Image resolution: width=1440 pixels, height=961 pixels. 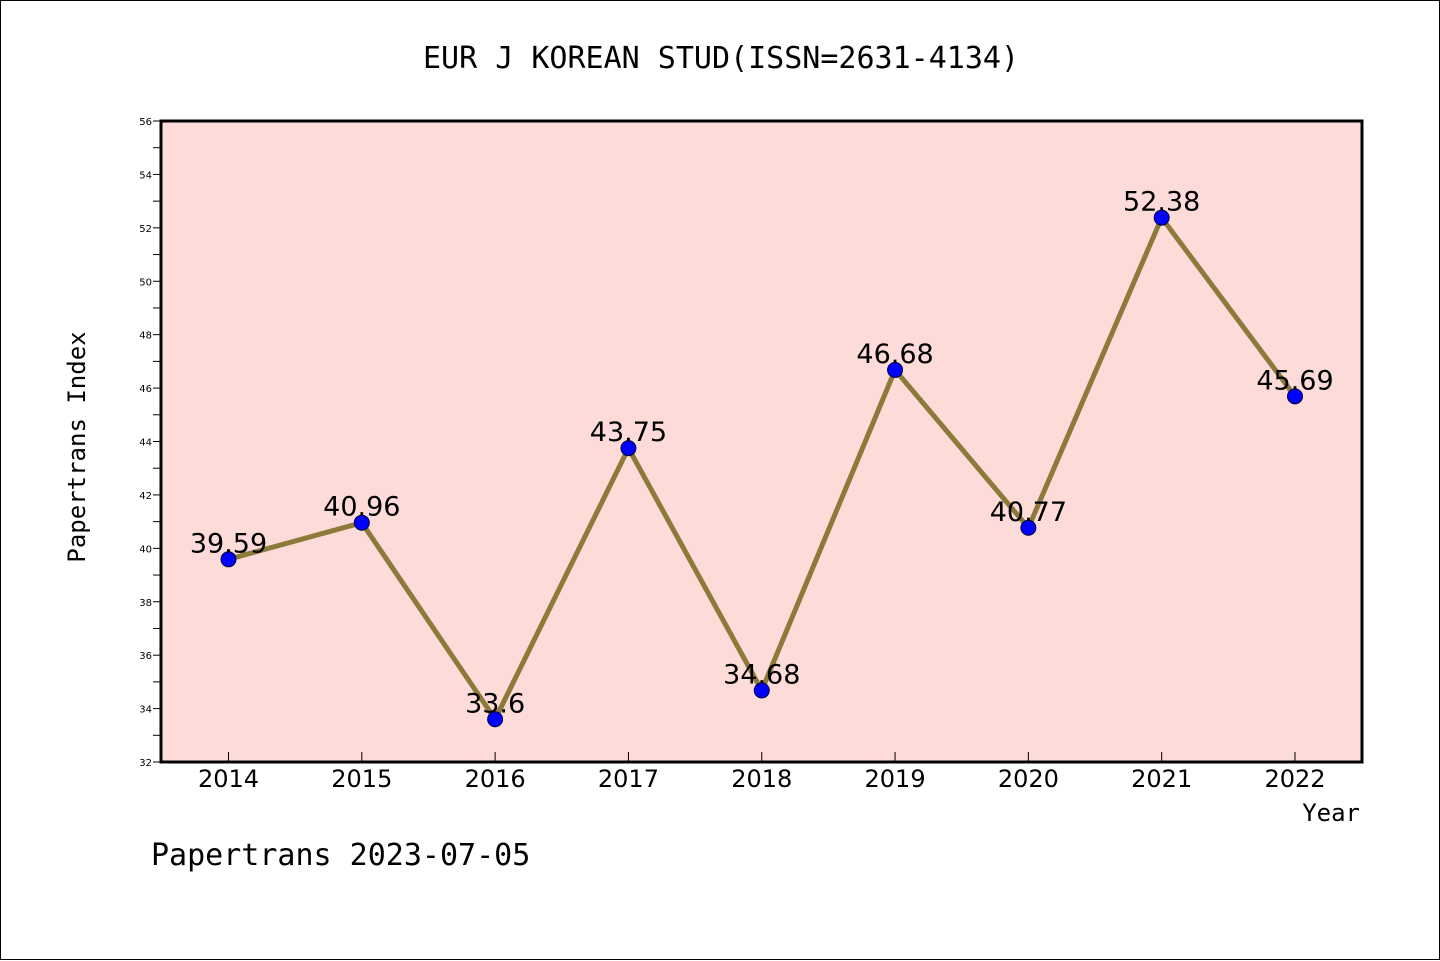 I want to click on data-label: 43.75, so click(x=628, y=432).